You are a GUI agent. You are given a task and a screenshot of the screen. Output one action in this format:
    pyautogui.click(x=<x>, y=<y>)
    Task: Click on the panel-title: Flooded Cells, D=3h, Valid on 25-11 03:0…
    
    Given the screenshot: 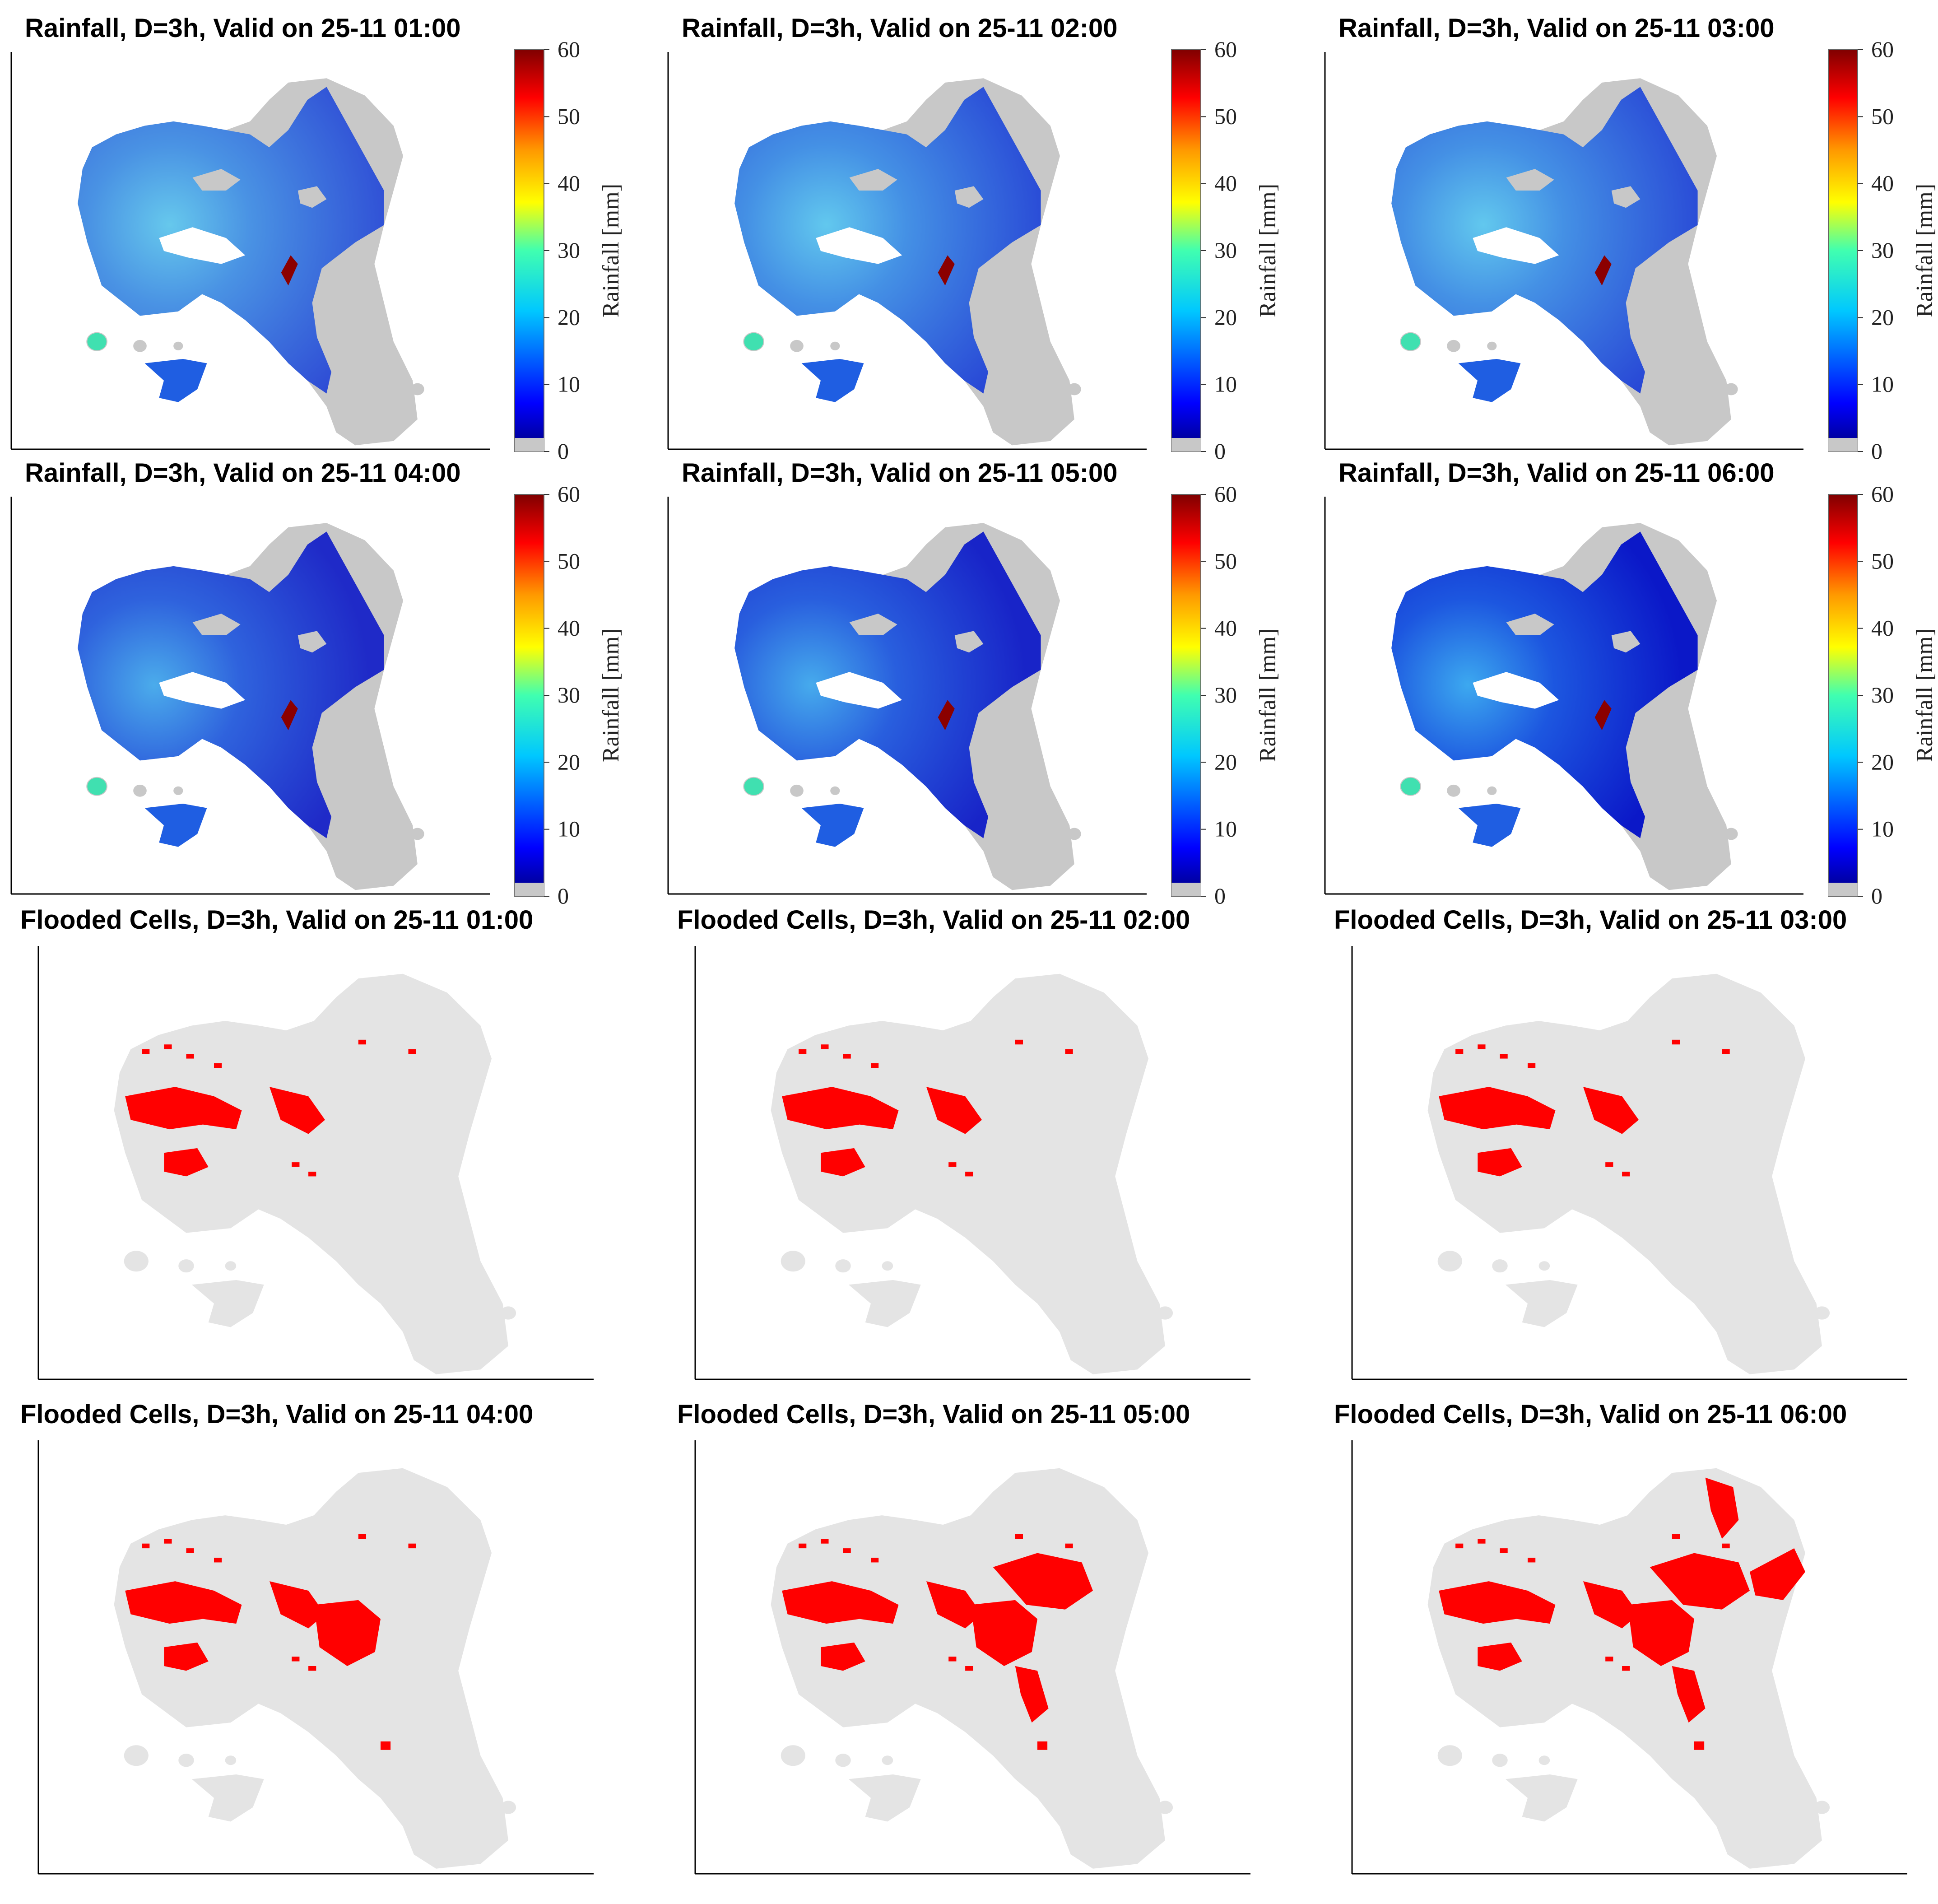 What is the action you would take?
    pyautogui.click(x=1590, y=920)
    